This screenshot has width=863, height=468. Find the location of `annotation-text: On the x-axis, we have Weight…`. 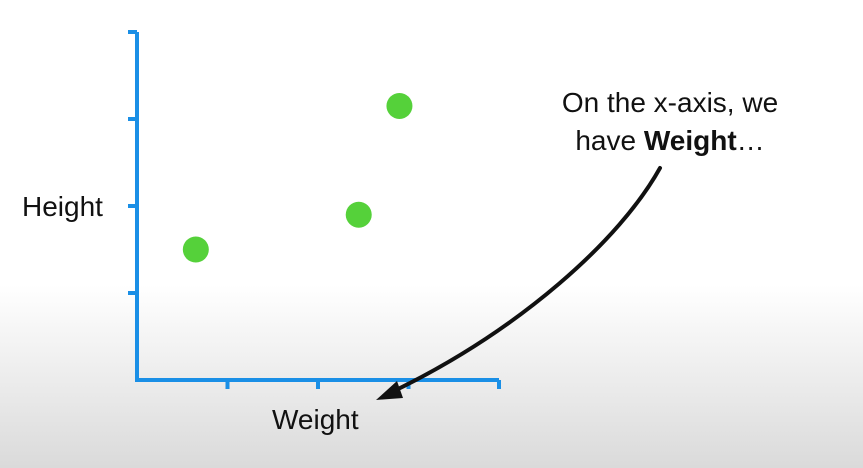

annotation-text: On the x-axis, we have Weight… is located at coordinates (670, 122).